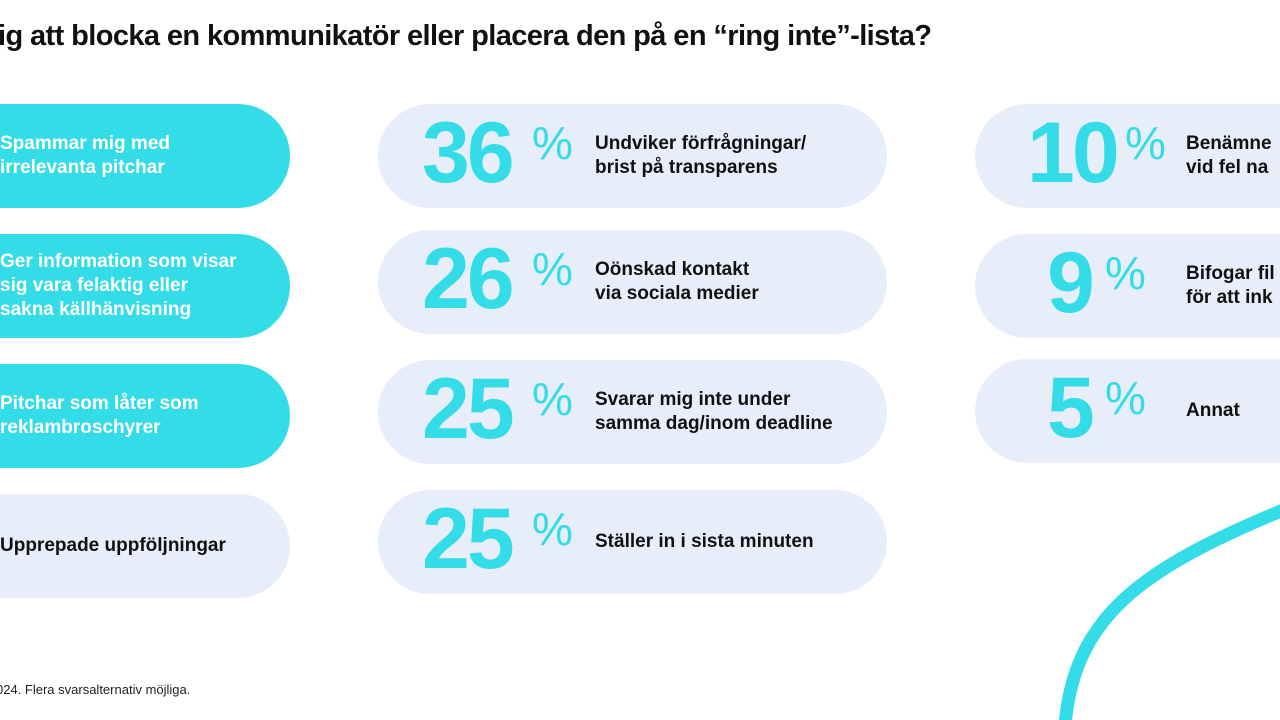  I want to click on left-item-label: Spammar mig med irrelevanta pitchar, so click(85, 155).